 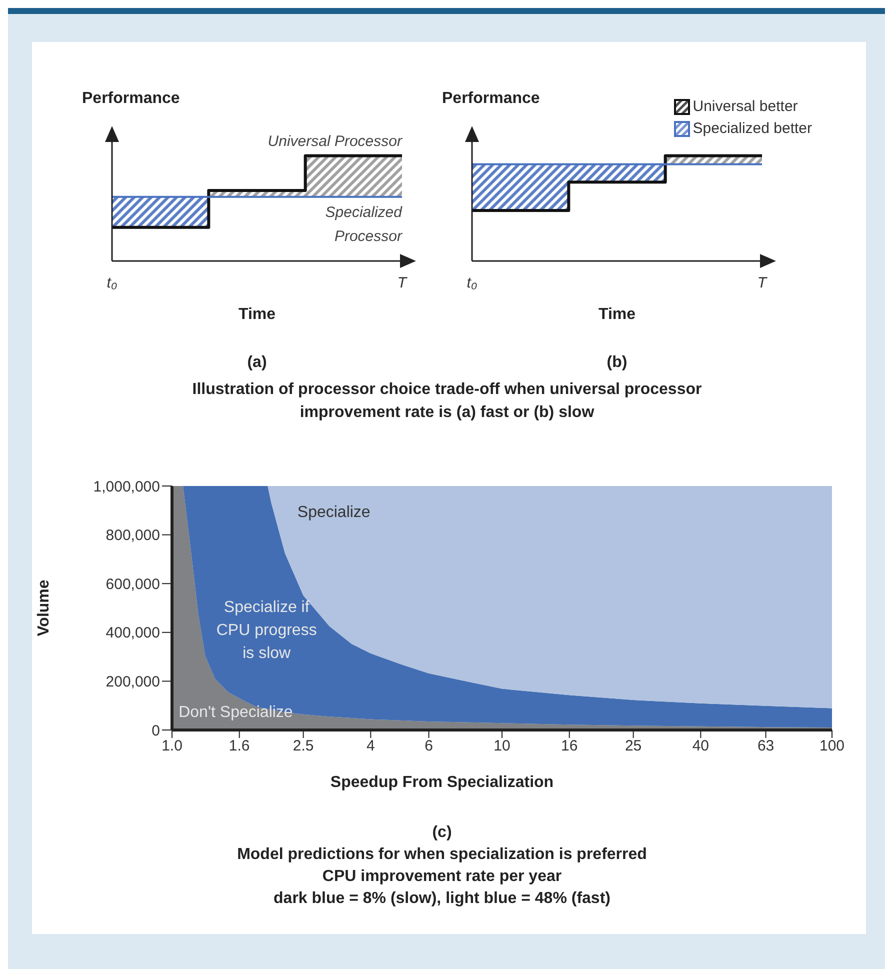 I want to click on x-tick-label: 63, so click(x=765, y=746).